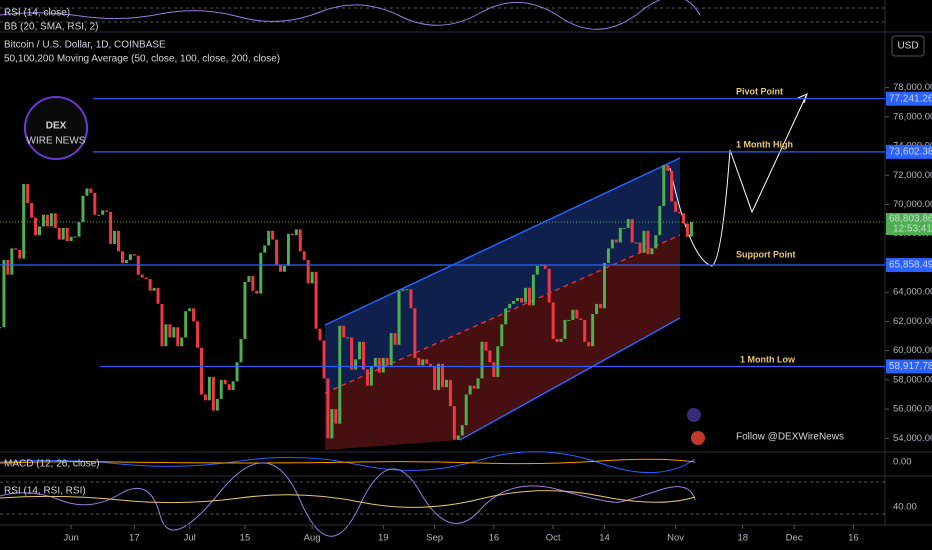 This screenshot has width=932, height=550. I want to click on icon, so click(694, 415).